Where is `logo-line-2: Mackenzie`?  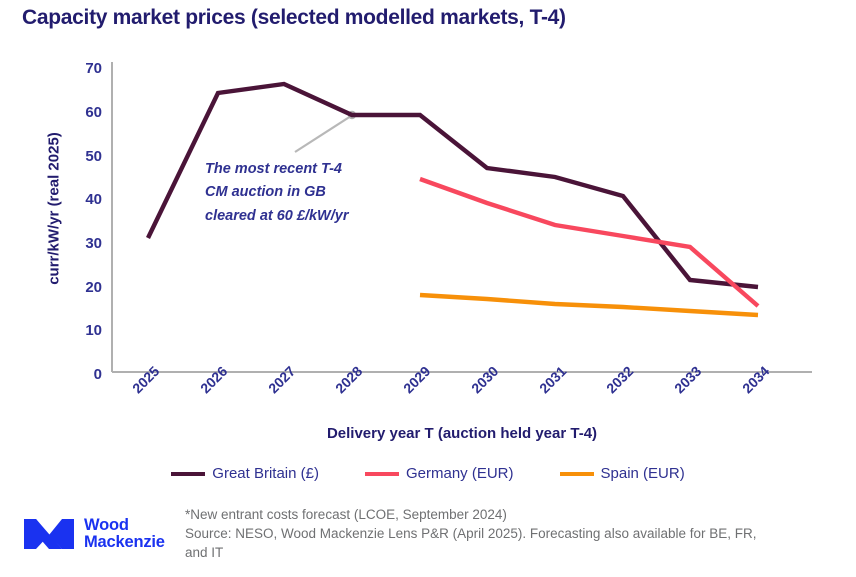 logo-line-2: Mackenzie is located at coordinates (124, 542).